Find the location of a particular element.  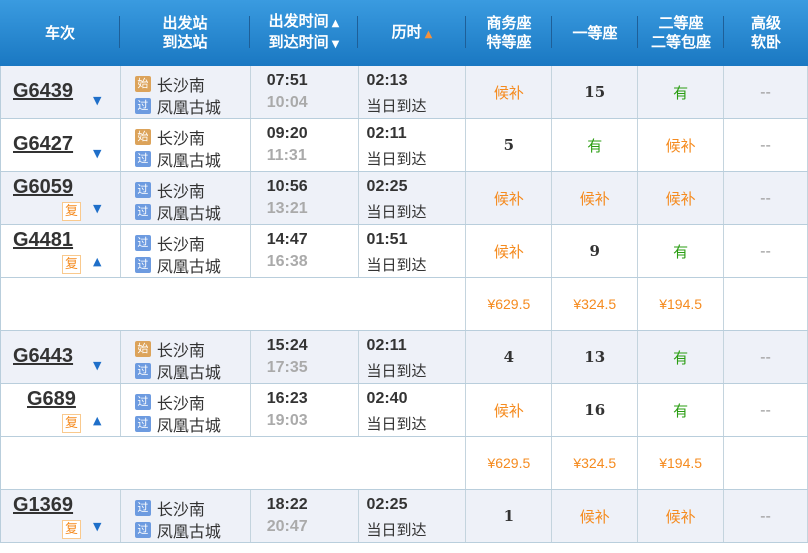

header-soft-sleeper: 高级 软卧 is located at coordinates (766, 33).